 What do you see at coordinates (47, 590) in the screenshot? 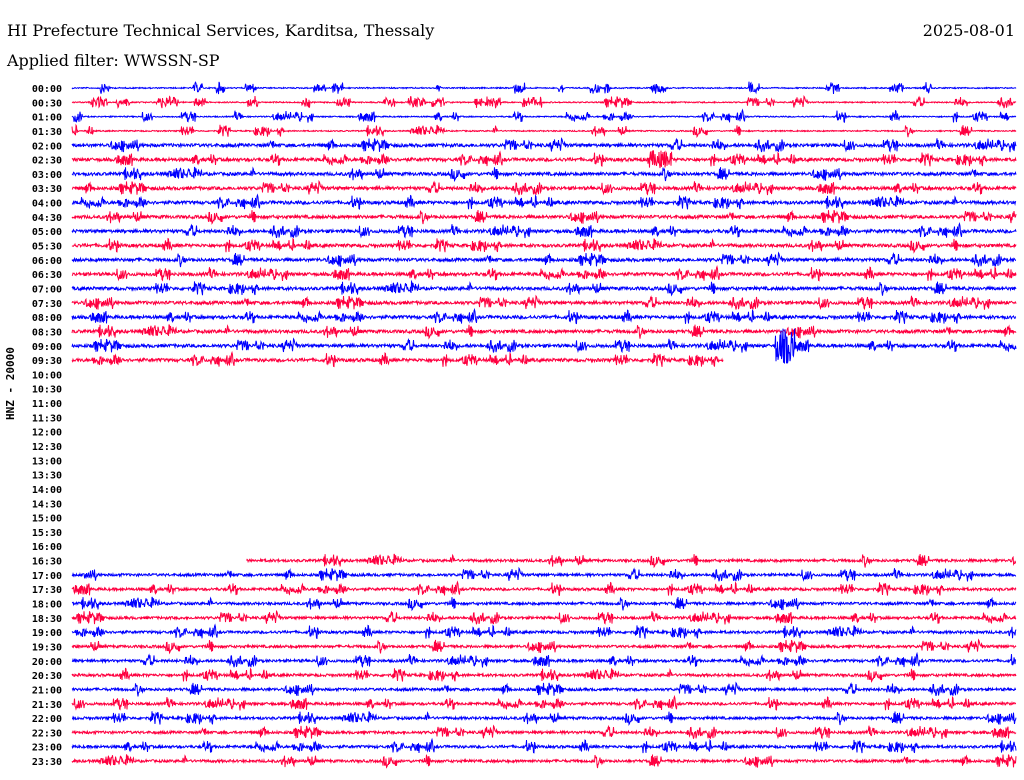
I see `time-tick-label: 17:30` at bounding box center [47, 590].